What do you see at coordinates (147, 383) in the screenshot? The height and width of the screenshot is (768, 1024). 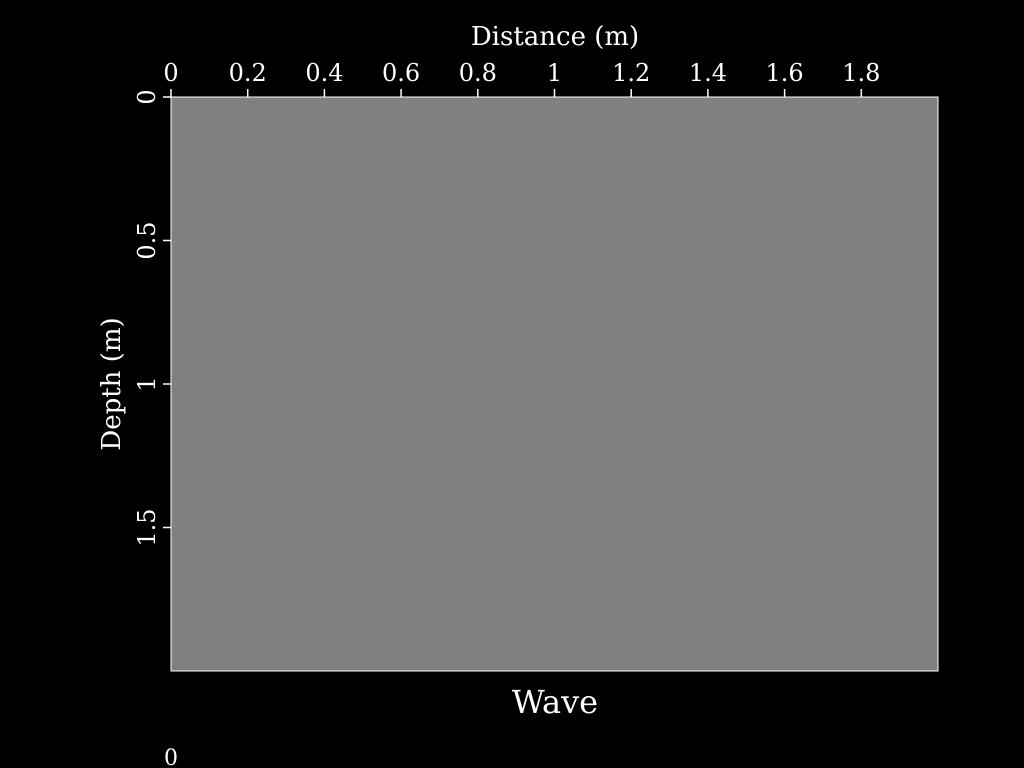 I see `y-tick-label: 1` at bounding box center [147, 383].